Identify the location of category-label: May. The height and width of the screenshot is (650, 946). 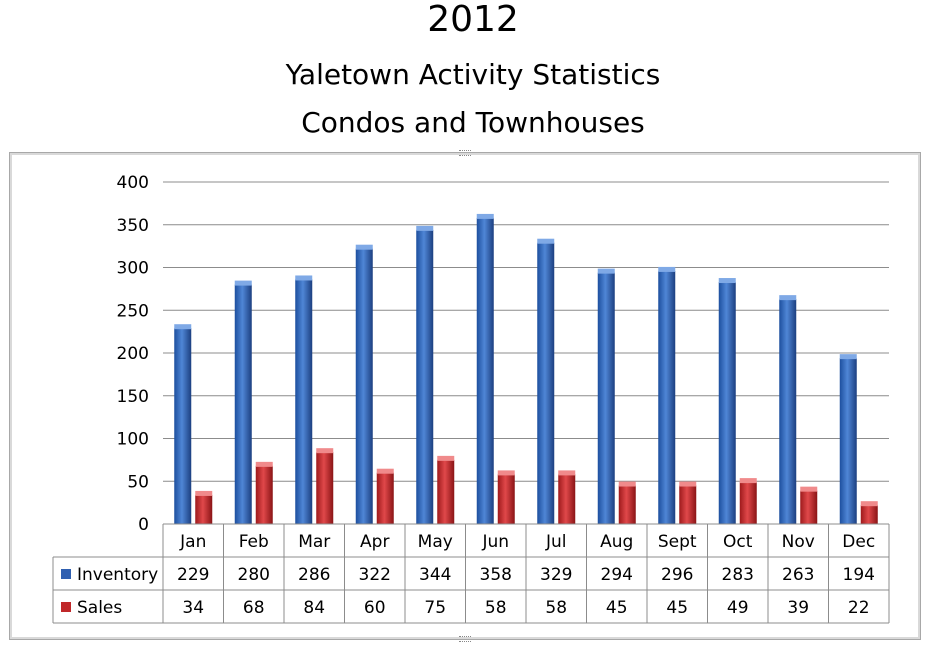
(435, 542).